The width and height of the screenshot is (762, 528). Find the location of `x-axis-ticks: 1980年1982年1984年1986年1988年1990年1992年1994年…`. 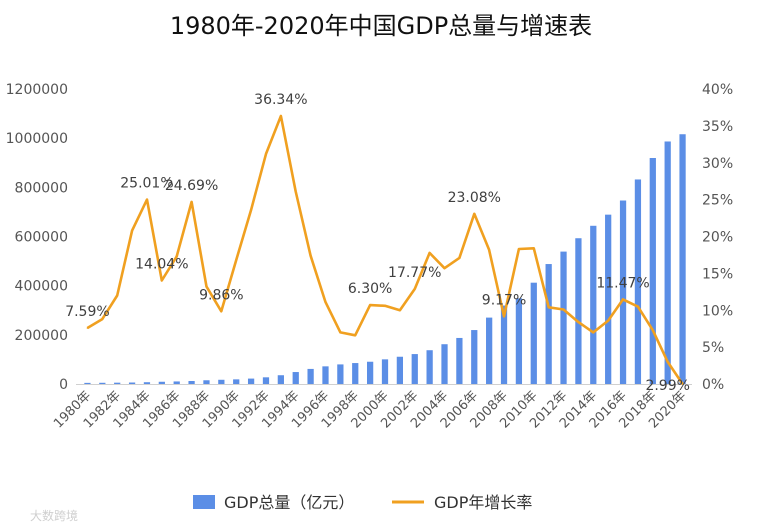

x-axis-ticks: 1980年1982年1984年1986年1988年1990年1992年1994年… is located at coordinates (370, 409).